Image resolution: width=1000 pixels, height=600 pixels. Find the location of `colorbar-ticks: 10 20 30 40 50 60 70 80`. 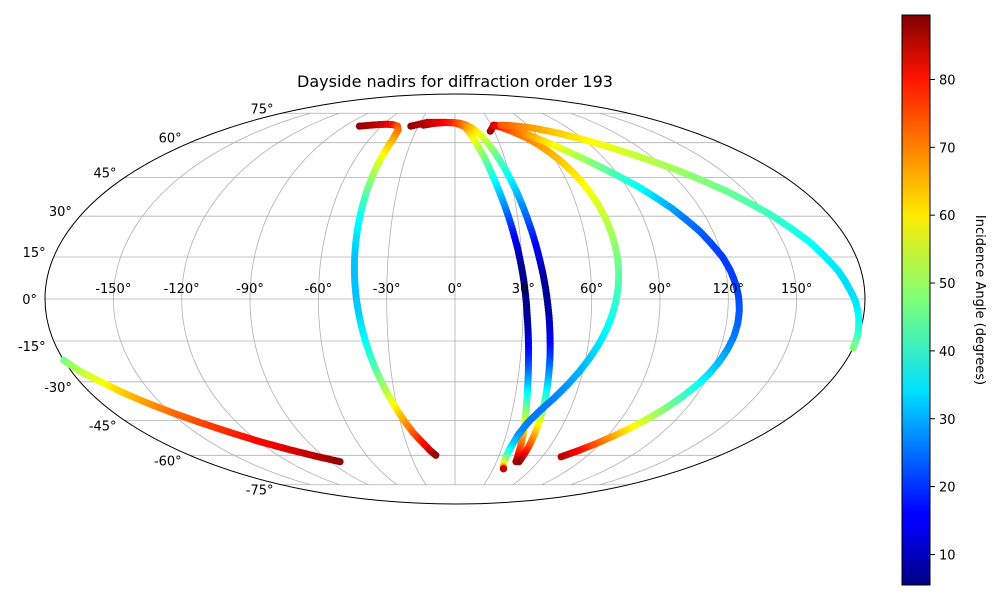

colorbar-ticks: 10 20 30 40 50 60 70 80 is located at coordinates (943, 318).